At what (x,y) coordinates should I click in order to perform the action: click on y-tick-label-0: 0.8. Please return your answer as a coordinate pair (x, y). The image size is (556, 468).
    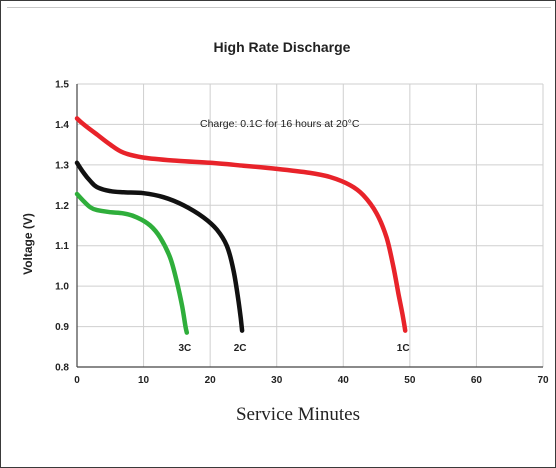
    Looking at the image, I should click on (62, 368).